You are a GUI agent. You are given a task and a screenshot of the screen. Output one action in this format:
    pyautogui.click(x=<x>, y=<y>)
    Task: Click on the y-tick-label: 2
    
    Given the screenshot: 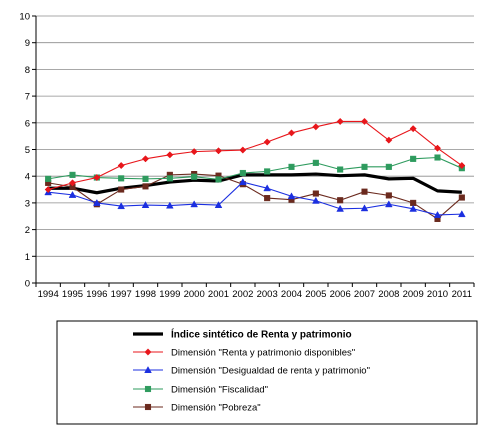 What is the action you would take?
    pyautogui.click(x=27, y=230)
    